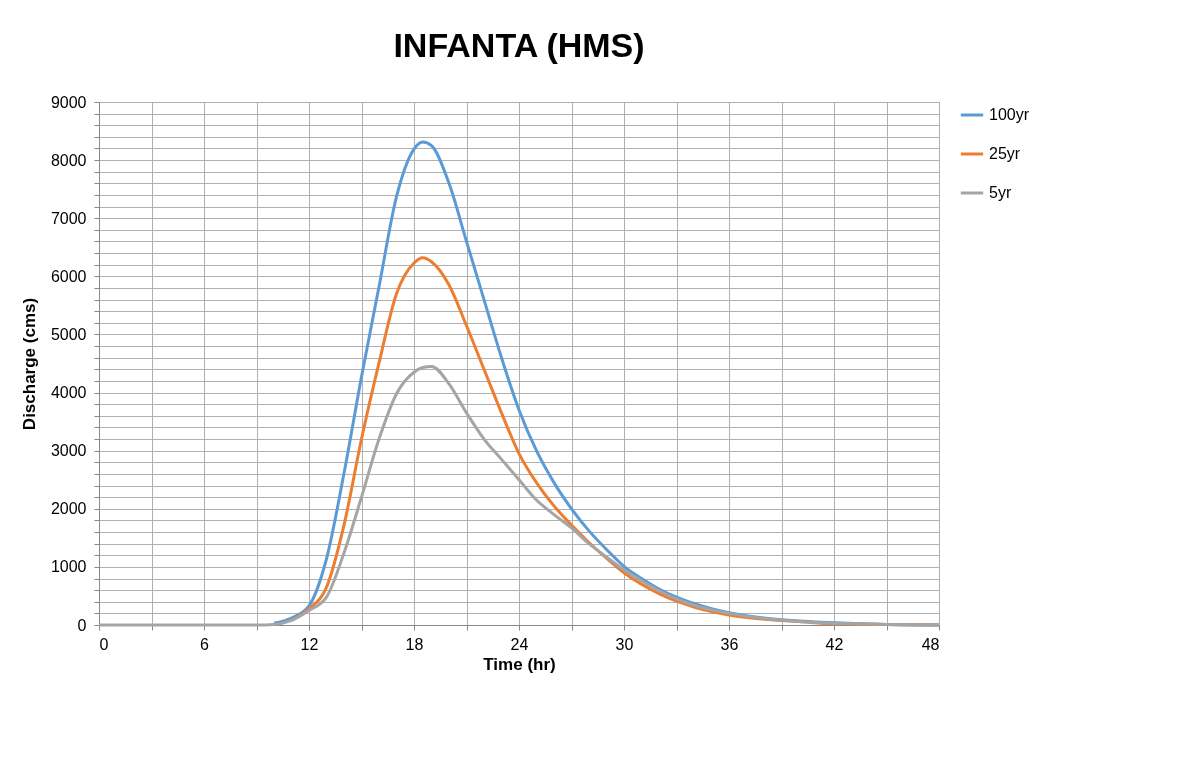  I want to click on y-tick-label: 9000, so click(68, 102).